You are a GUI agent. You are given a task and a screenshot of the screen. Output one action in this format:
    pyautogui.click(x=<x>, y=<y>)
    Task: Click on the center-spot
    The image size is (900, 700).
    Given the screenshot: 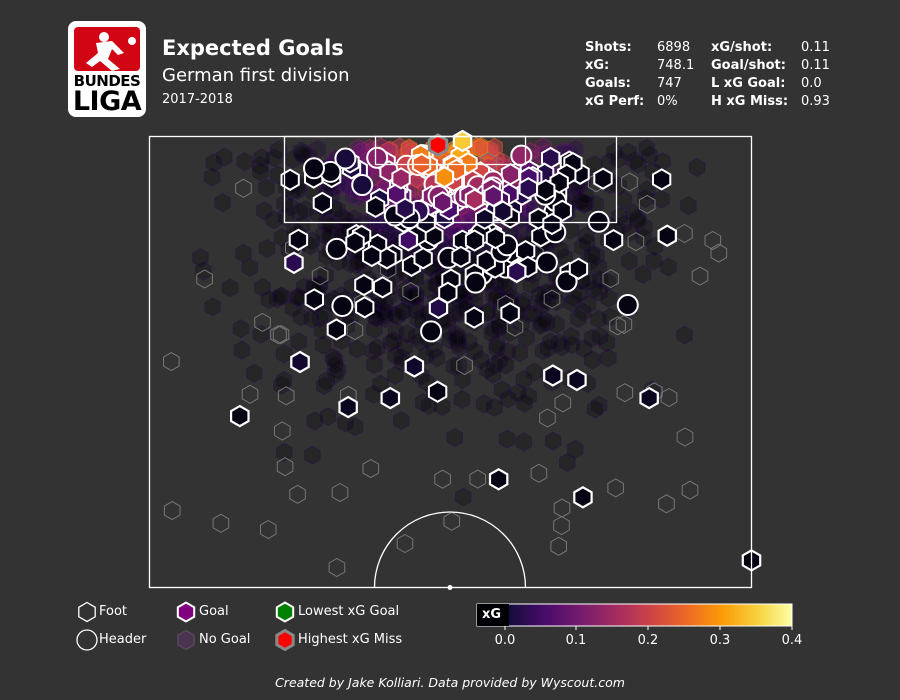 What is the action you would take?
    pyautogui.click(x=450, y=587)
    